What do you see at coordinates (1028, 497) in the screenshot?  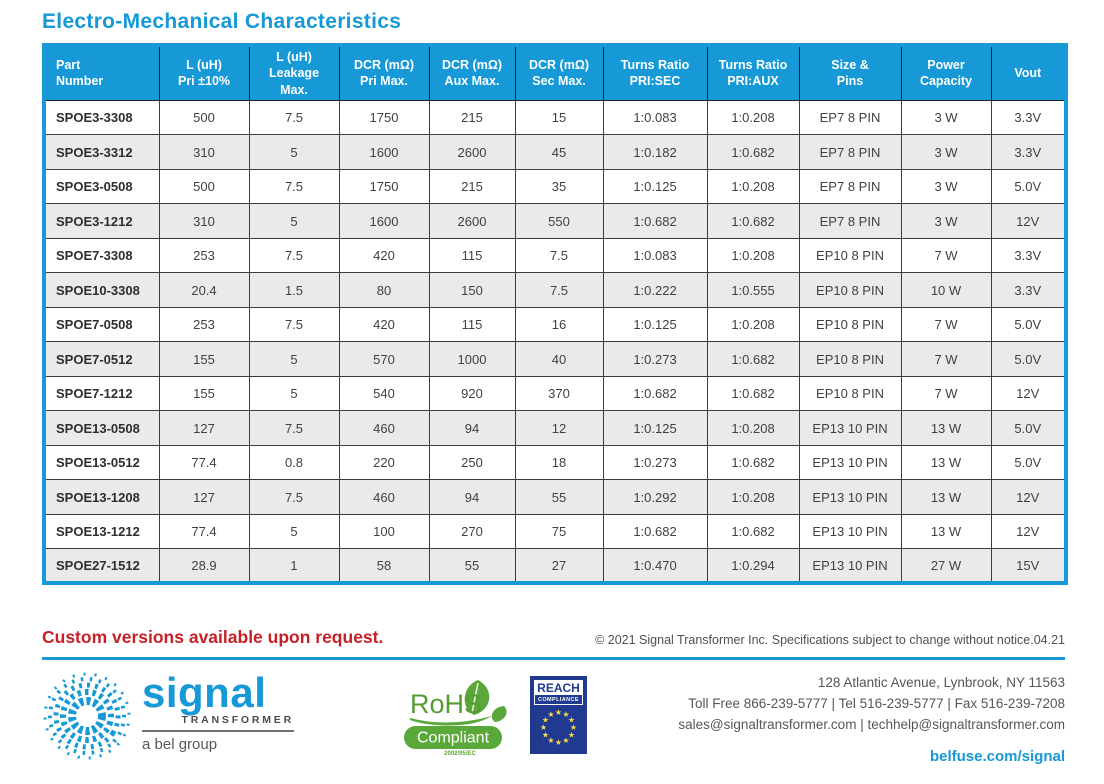 I see `value-cell: 12V` at bounding box center [1028, 497].